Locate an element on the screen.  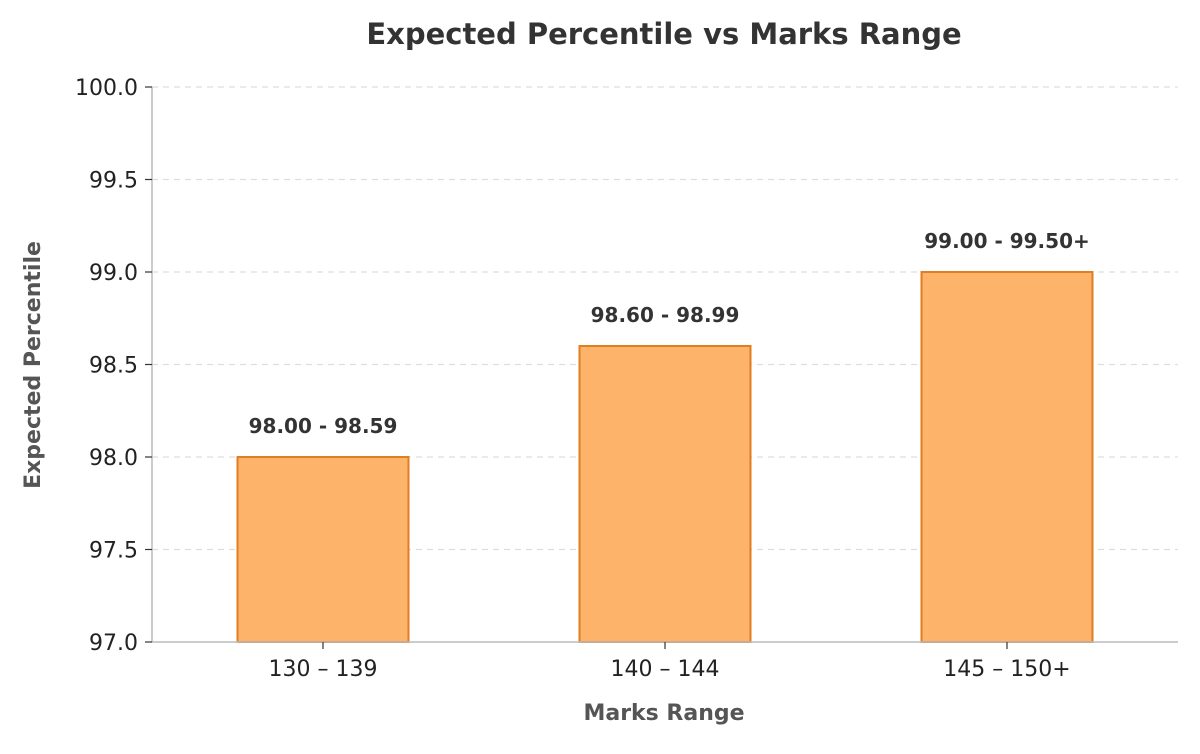
x-tick-label: 145 – 150+ is located at coordinates (1006, 669).